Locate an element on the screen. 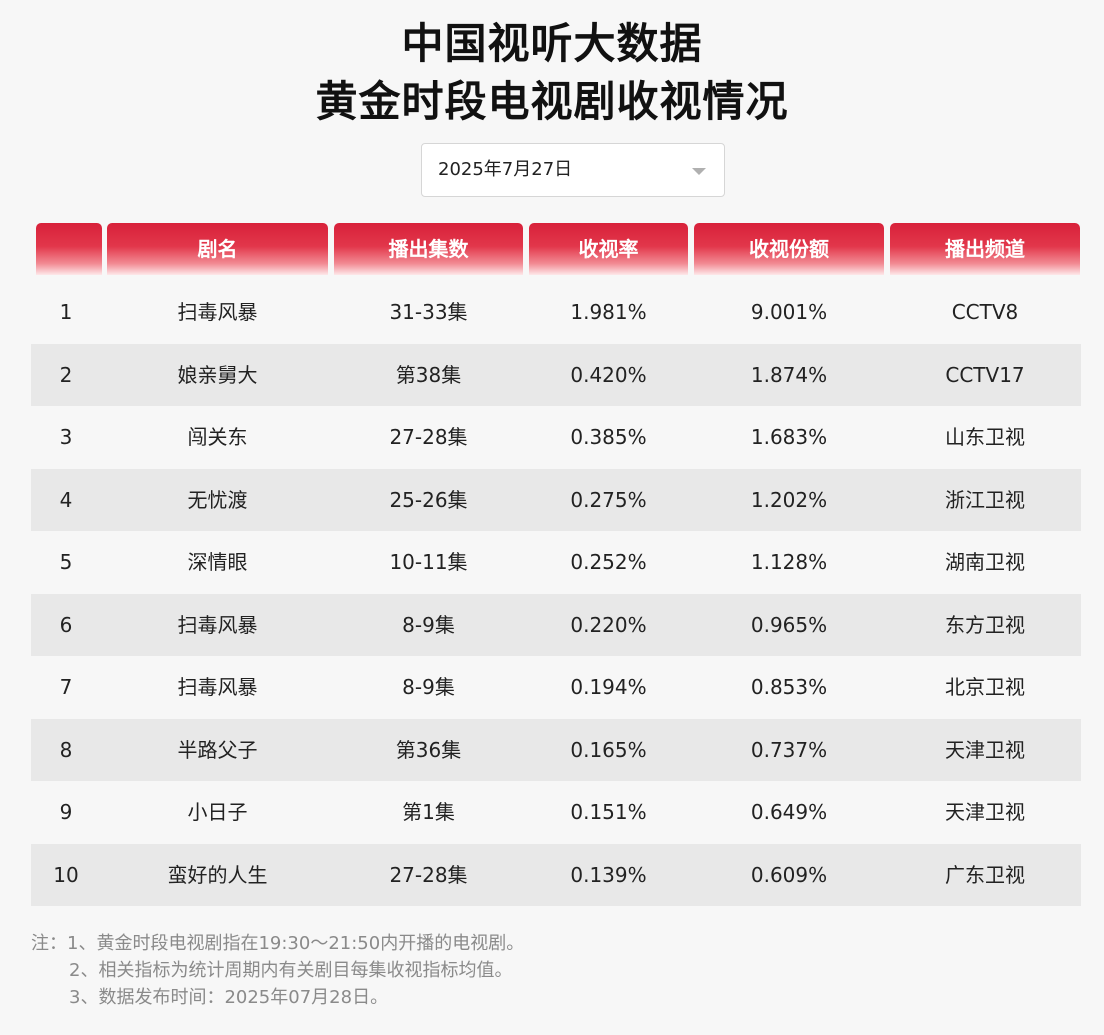 The width and height of the screenshot is (1104, 1035). cell-rank: 9 is located at coordinates (66, 812).